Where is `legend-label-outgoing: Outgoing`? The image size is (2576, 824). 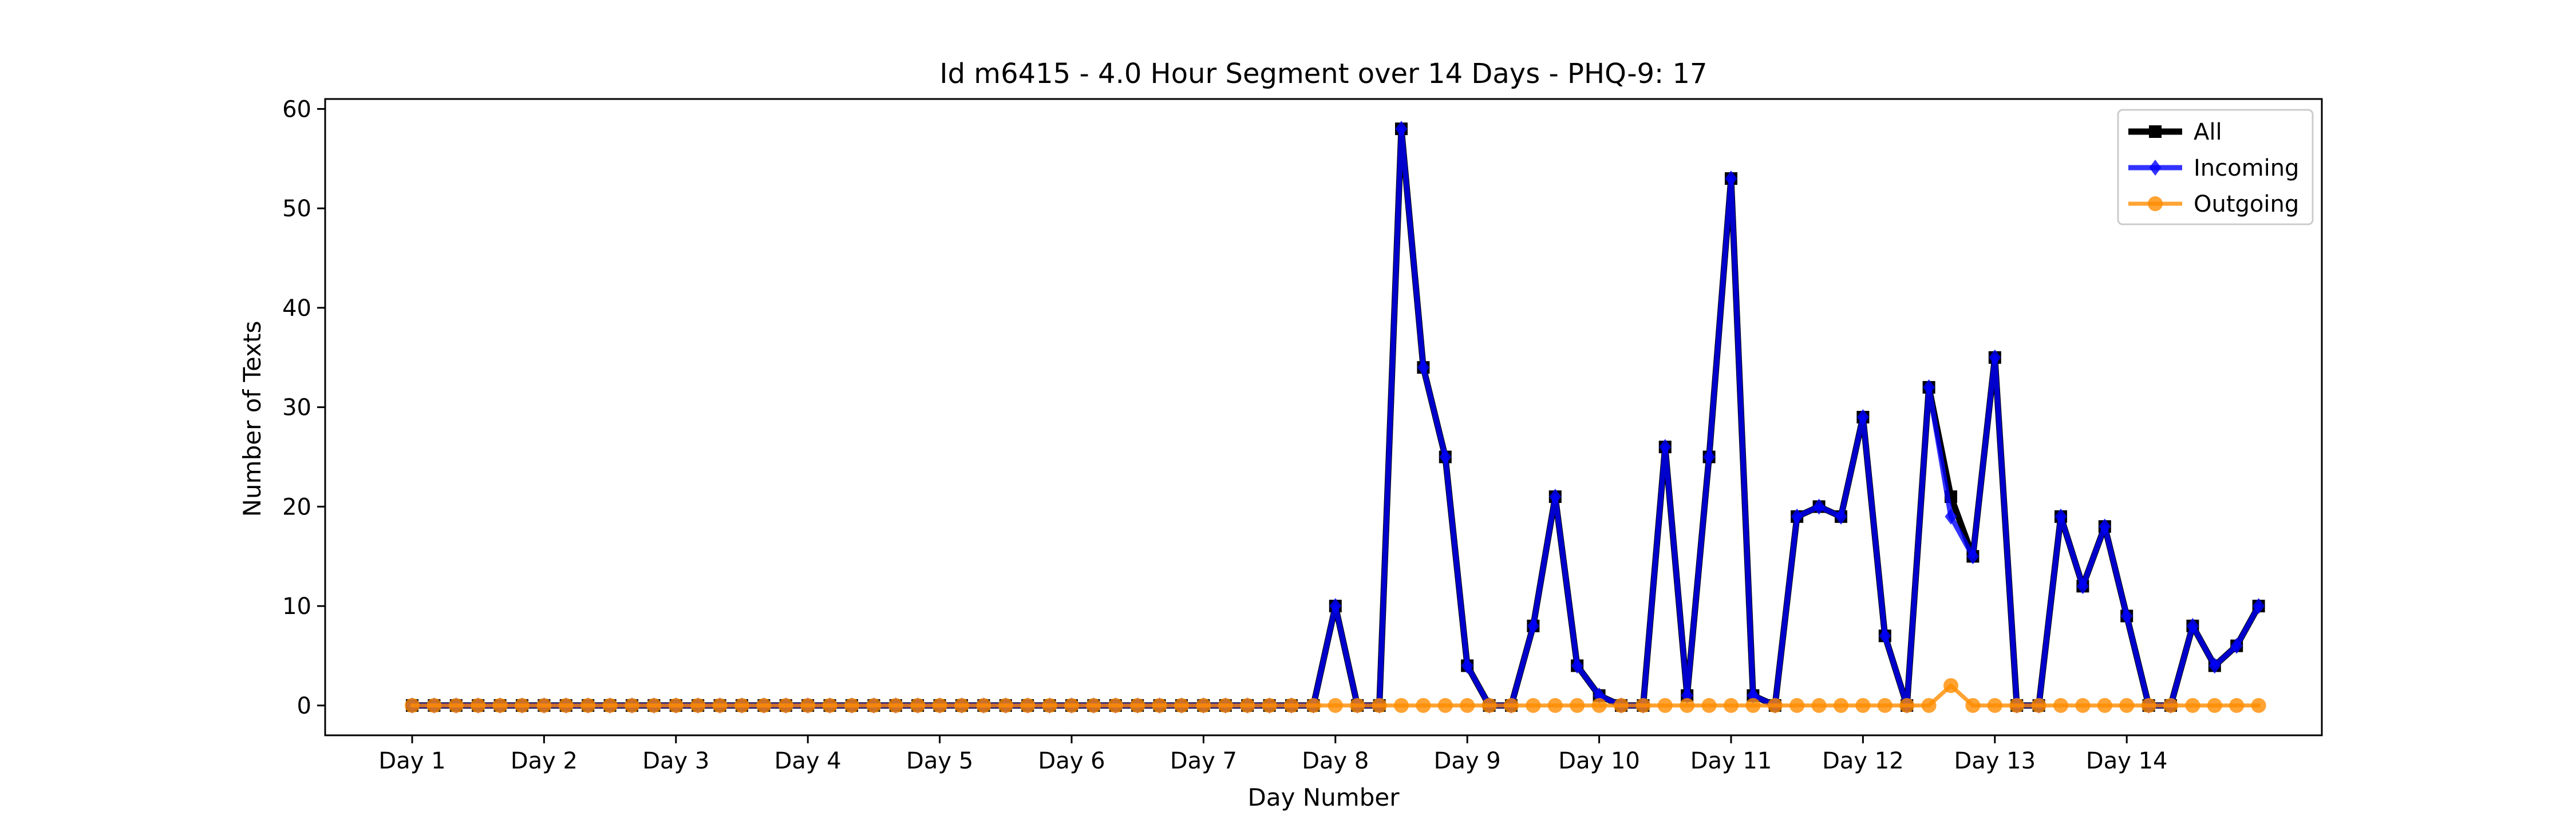 legend-label-outgoing: Outgoing is located at coordinates (2246, 204).